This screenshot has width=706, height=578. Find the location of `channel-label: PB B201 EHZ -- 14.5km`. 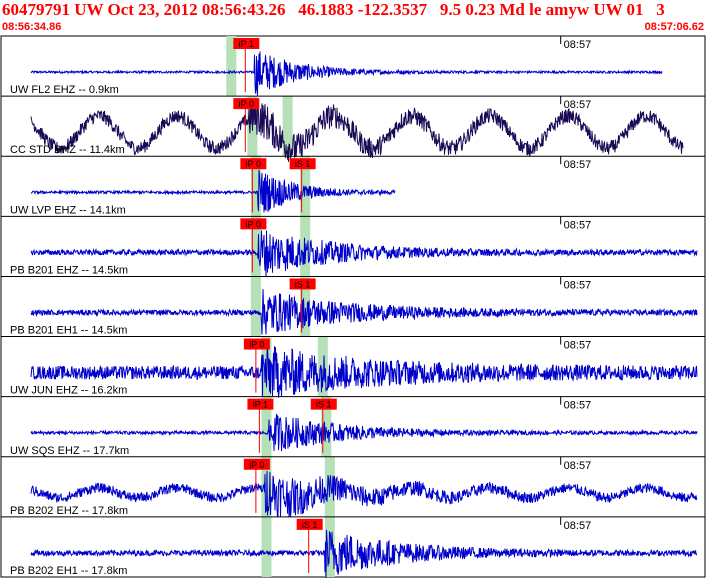

channel-label: PB B201 EHZ -- 14.5km is located at coordinates (69, 270).